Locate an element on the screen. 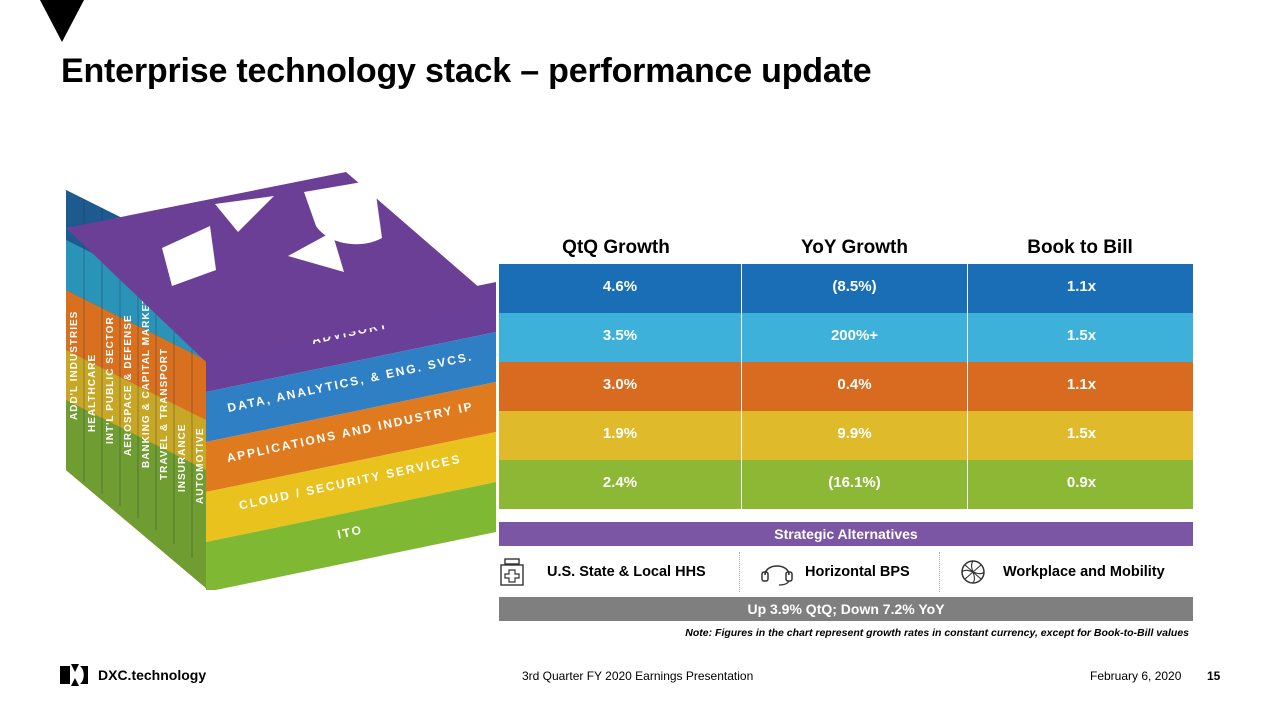 This screenshot has height=720, width=1280. globe-network-icon is located at coordinates (973, 572).